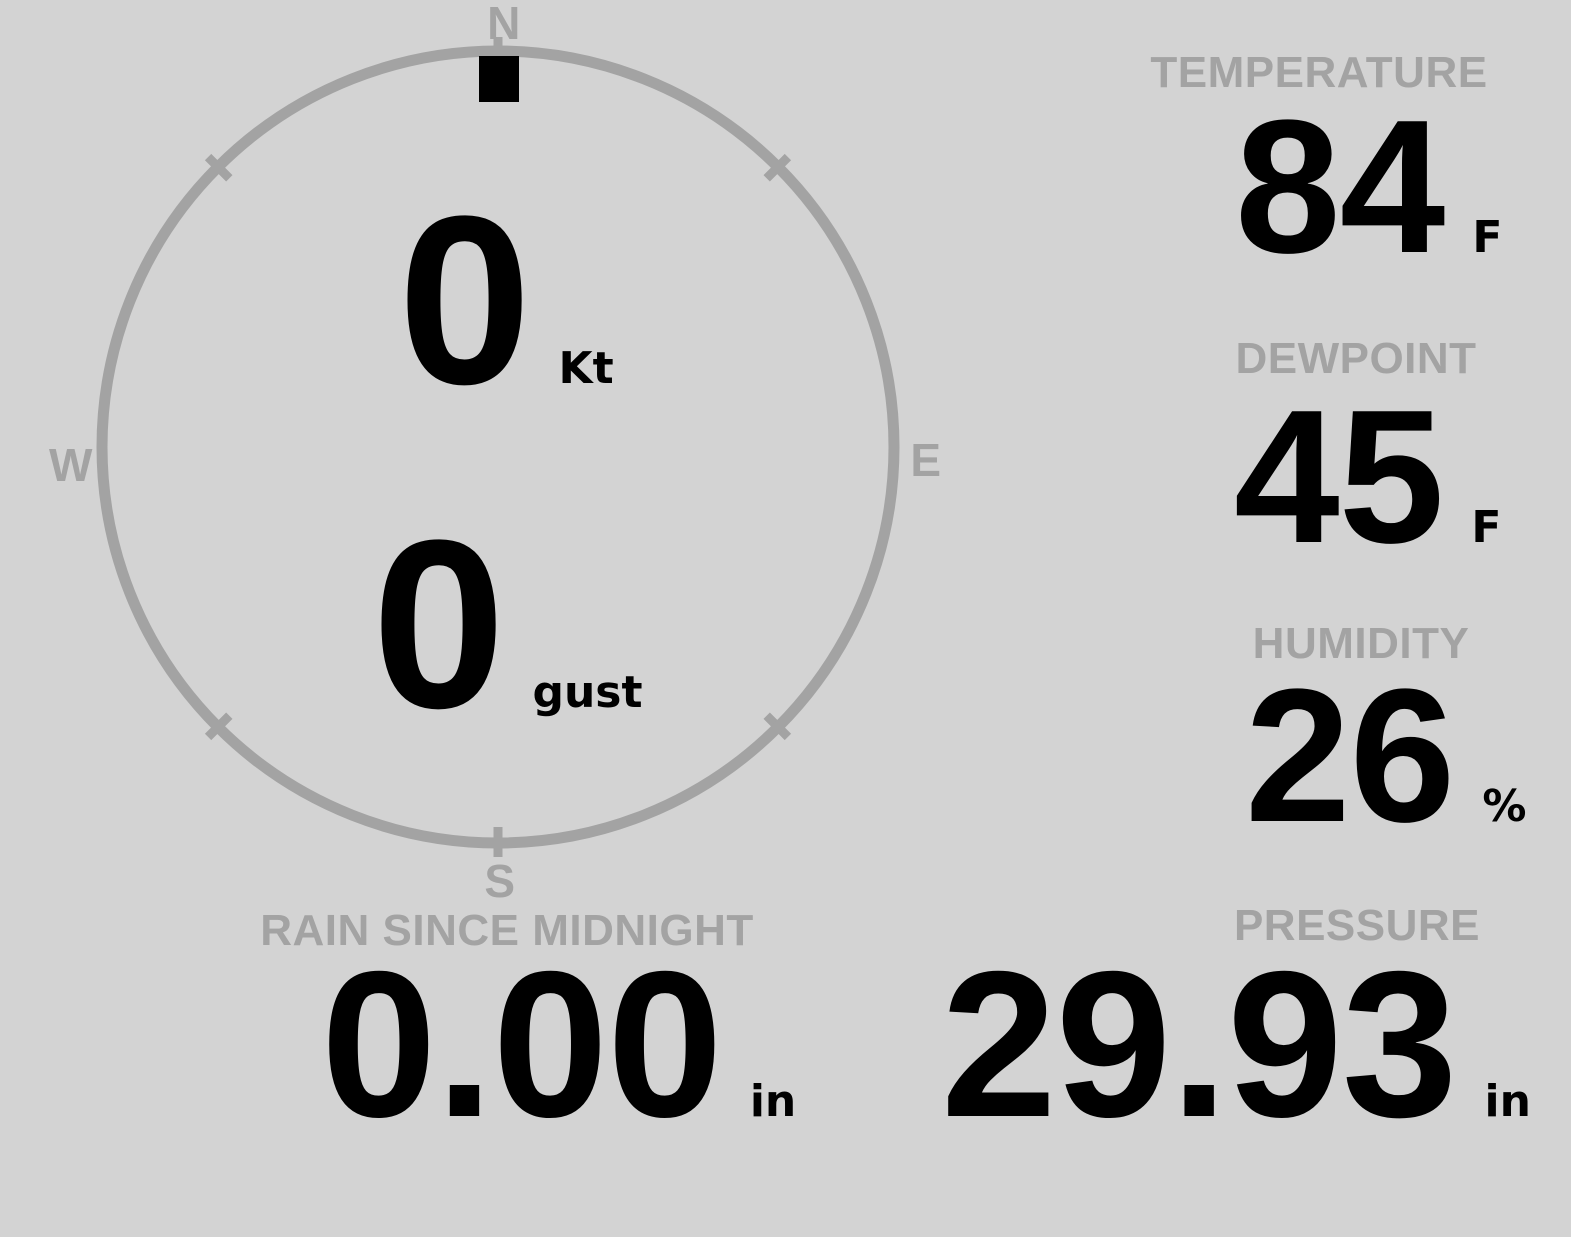  I want to click on pressure-unit: in, so click(1507, 1101).